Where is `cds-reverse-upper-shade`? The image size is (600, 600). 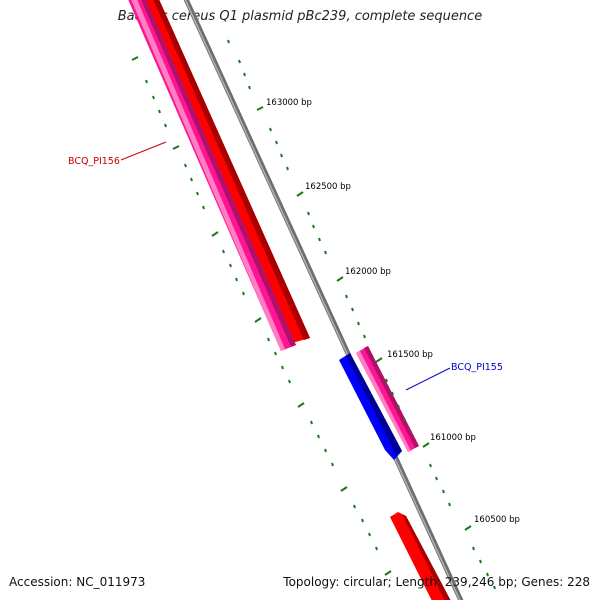
cds-reverse-upper-shade is located at coordinates (231, 170).